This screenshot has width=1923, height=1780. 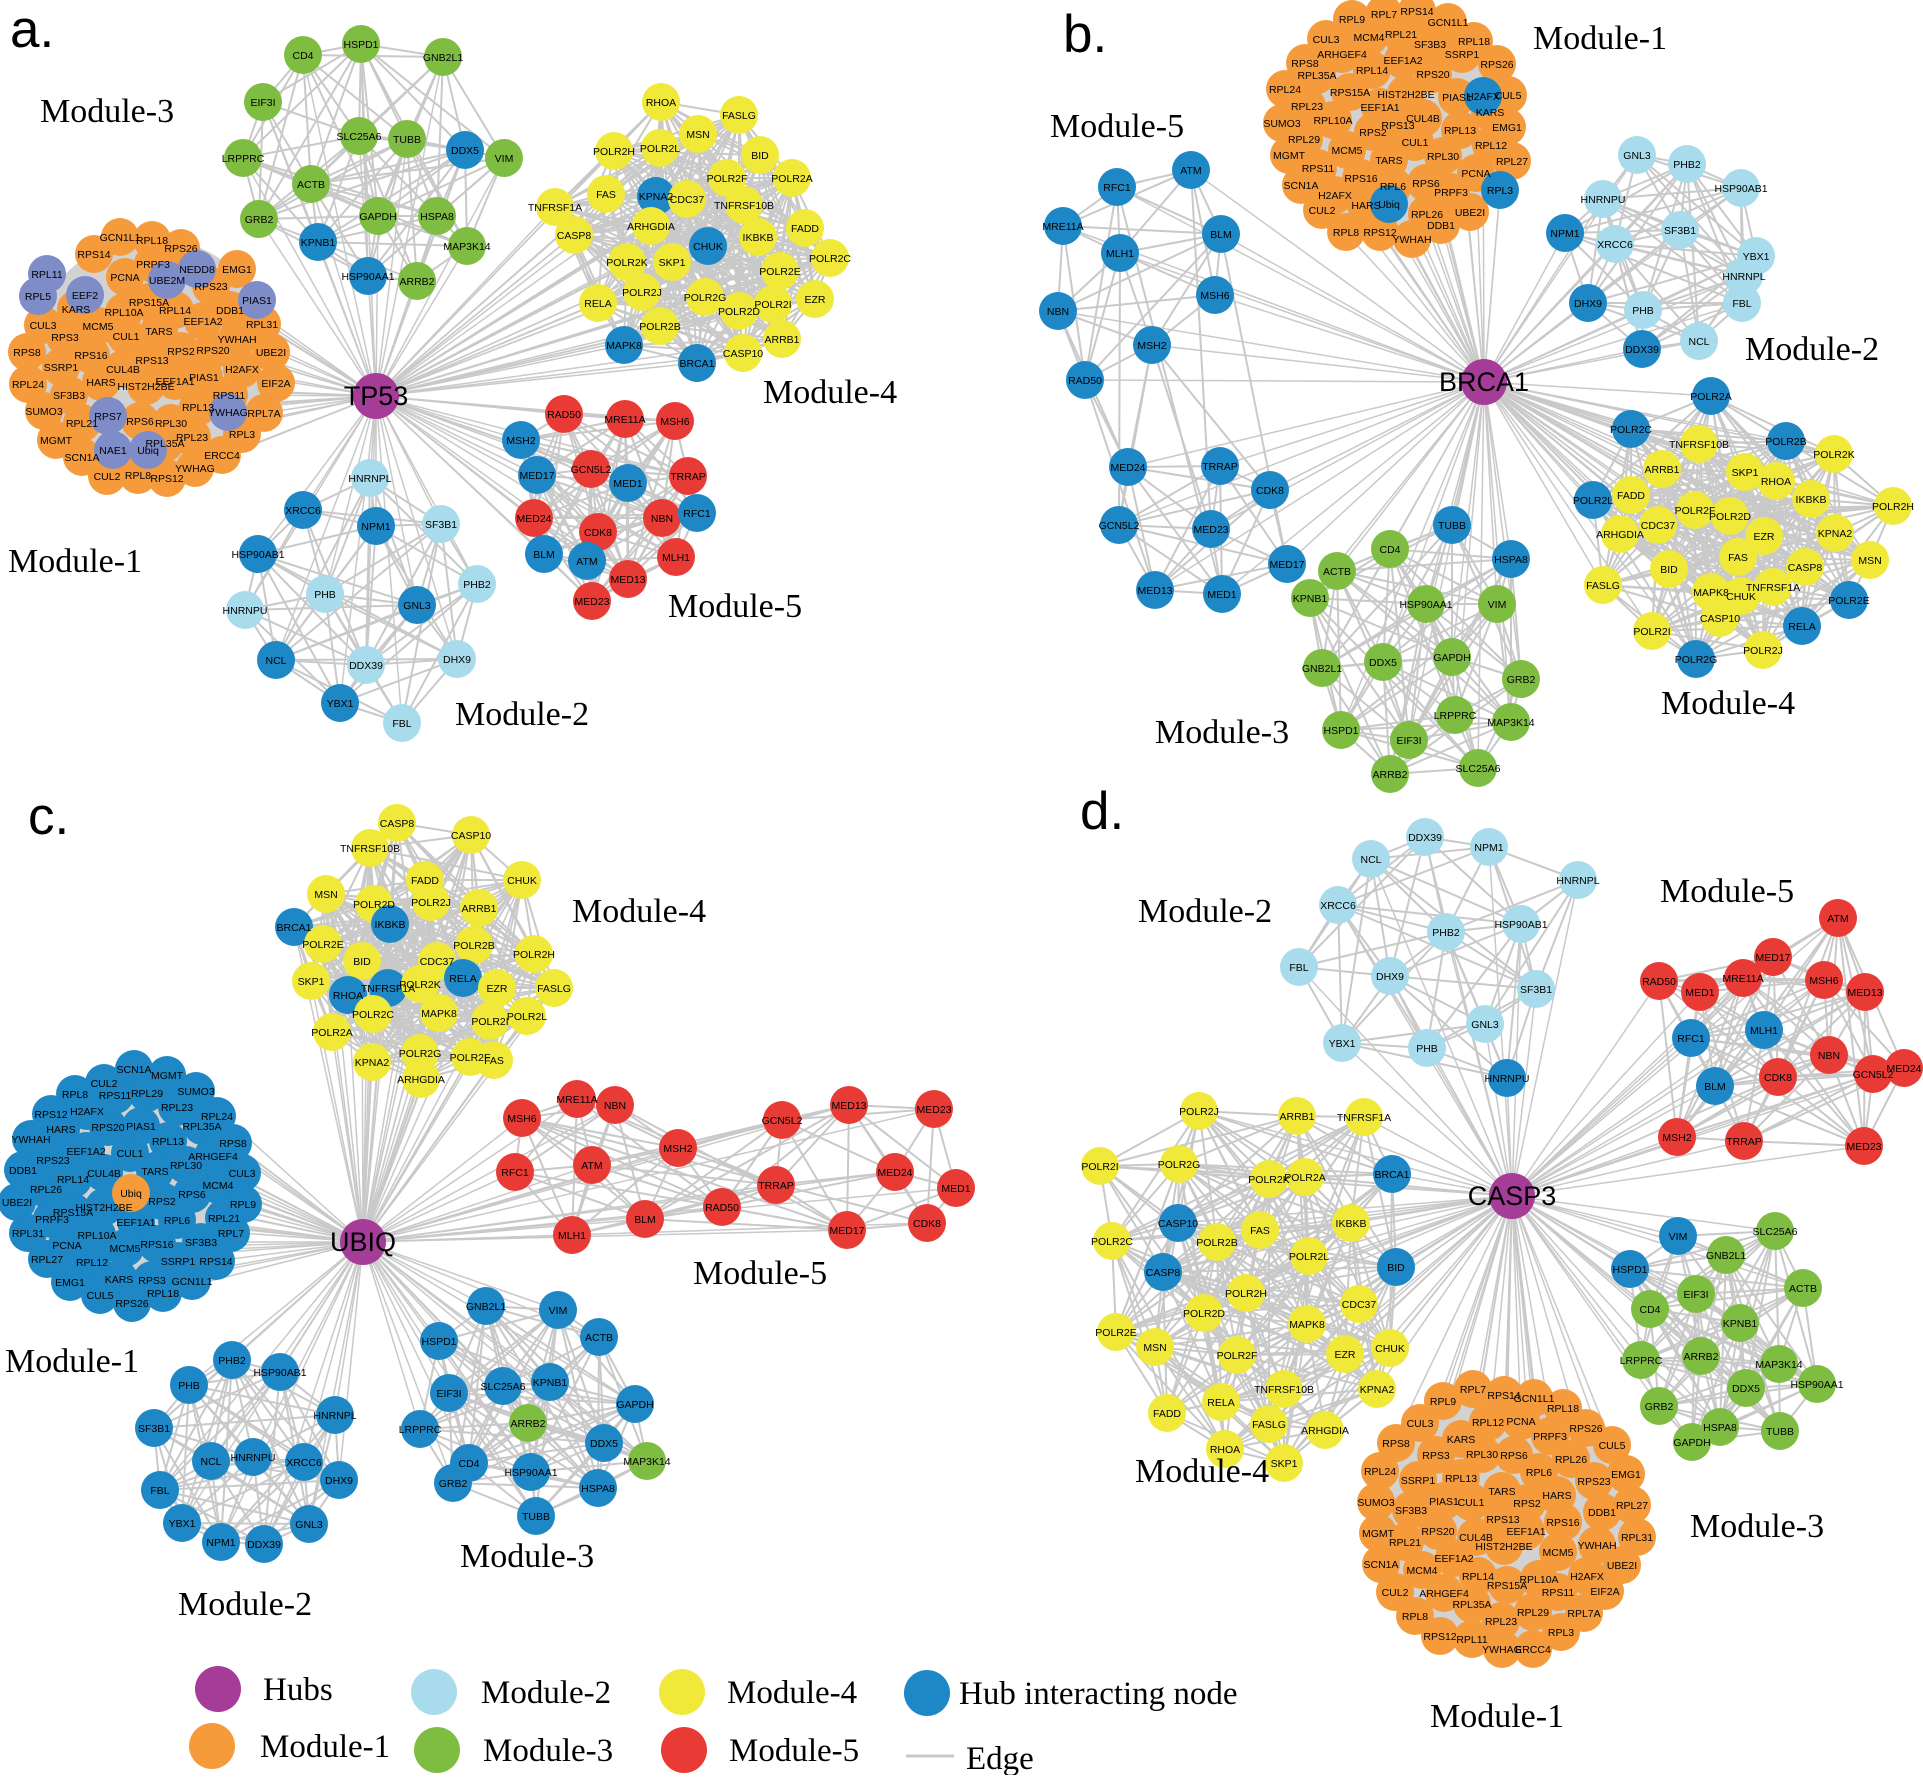 What do you see at coordinates (1372, 71) in the screenshot?
I see `svg-text: RPL14` at bounding box center [1372, 71].